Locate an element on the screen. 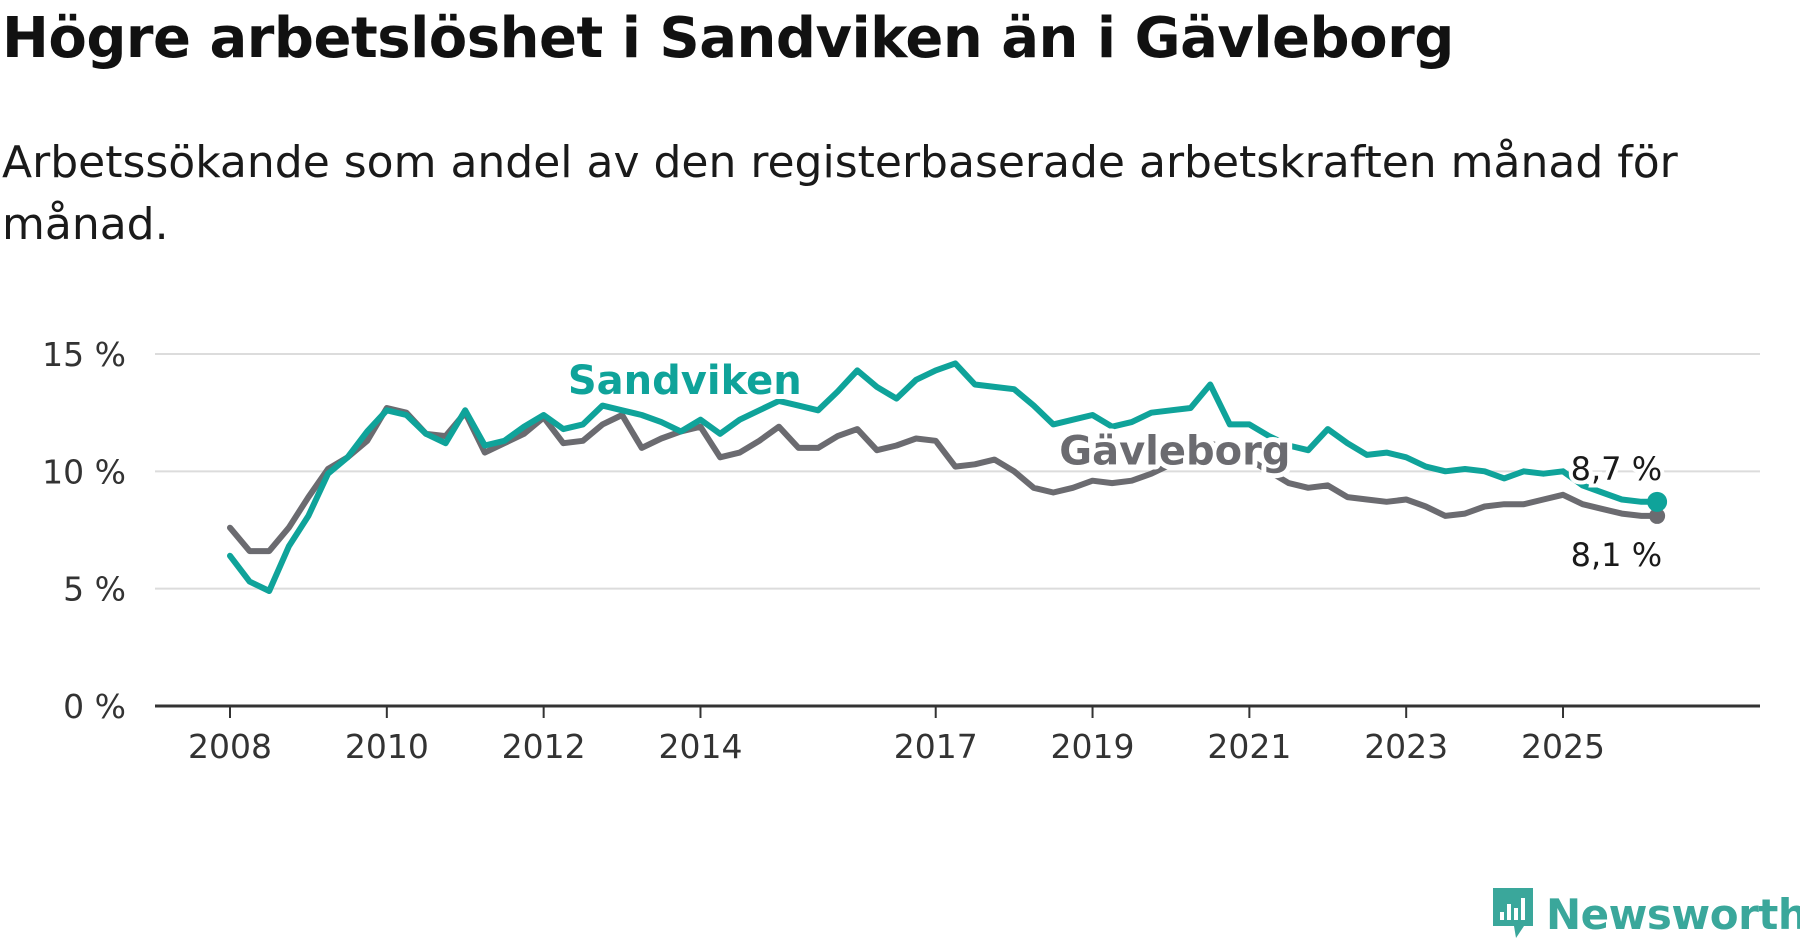 The height and width of the screenshot is (948, 1800). y-tick-label: 15 % is located at coordinates (84, 354).